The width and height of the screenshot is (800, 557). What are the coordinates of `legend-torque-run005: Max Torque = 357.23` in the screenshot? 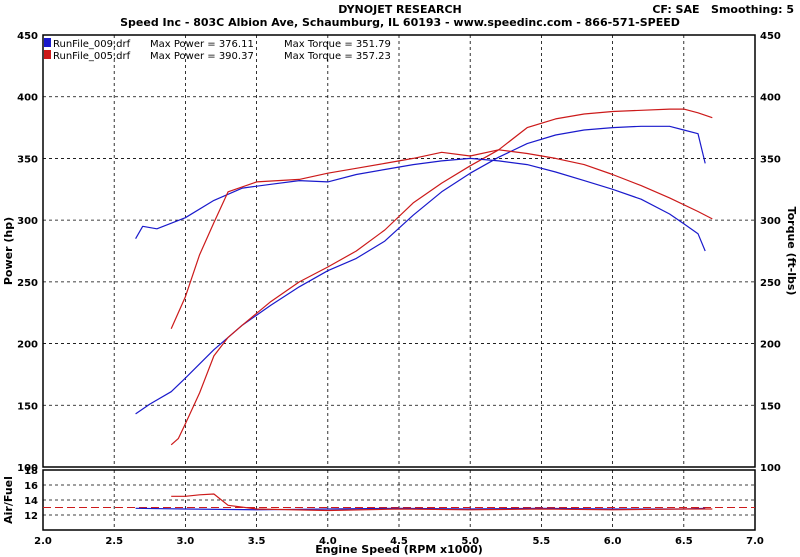 It's located at (337, 56).